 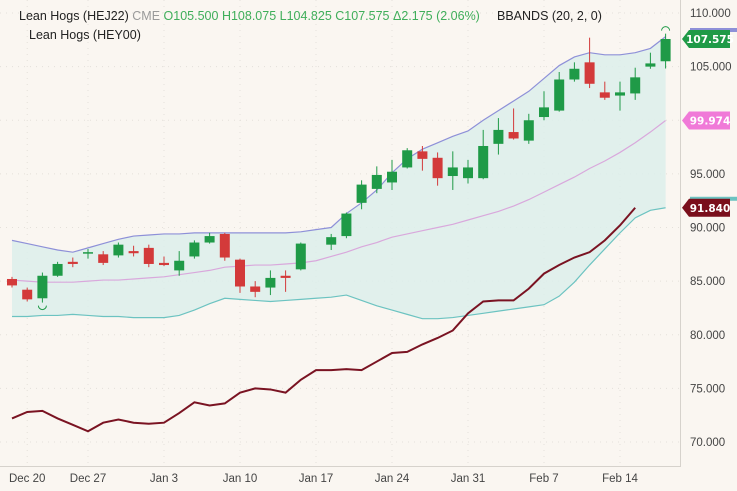 I want to click on middle_band-tag-bg, so click(x=706, y=120).